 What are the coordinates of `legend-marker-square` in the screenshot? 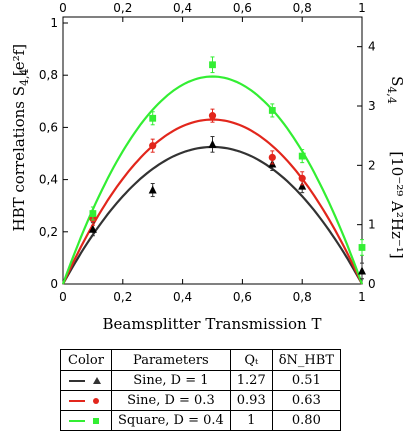 It's located at (96, 420).